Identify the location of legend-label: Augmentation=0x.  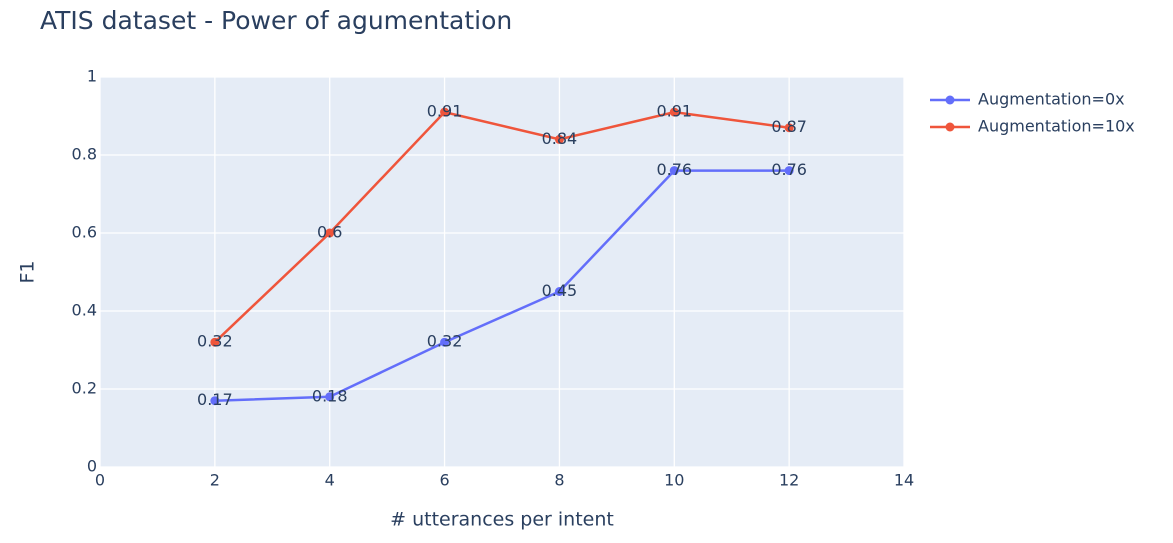
(1051, 99).